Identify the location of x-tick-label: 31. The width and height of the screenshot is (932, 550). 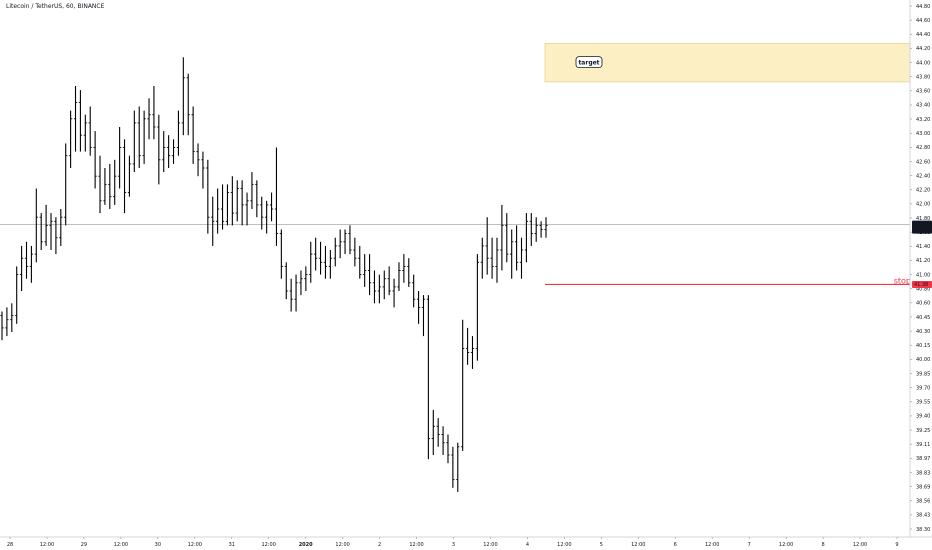
(232, 545).